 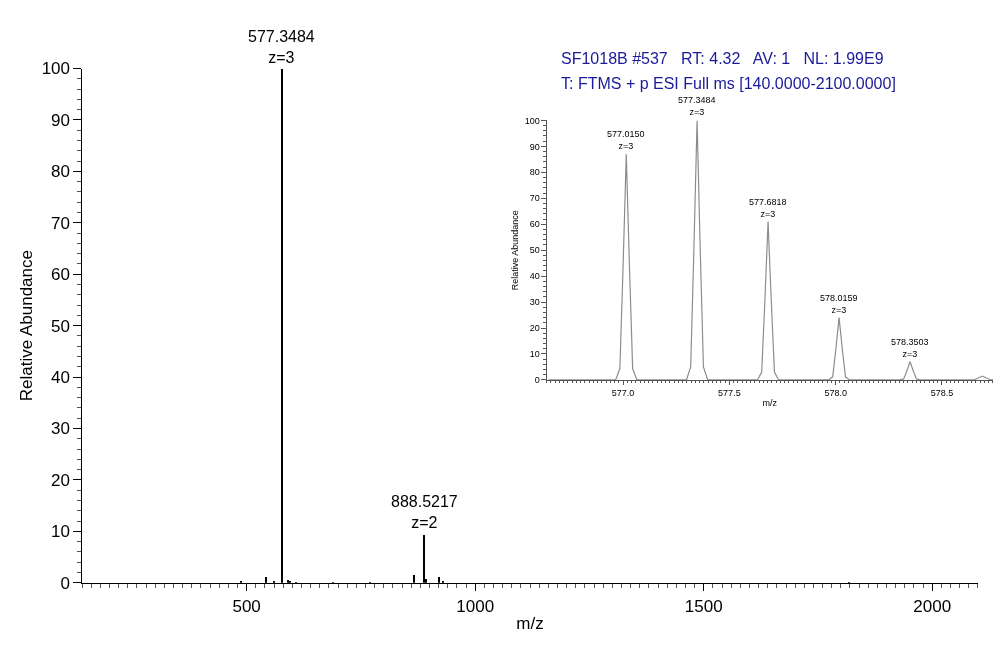 What do you see at coordinates (623, 392) in the screenshot?
I see `x-tick-label: 577.0` at bounding box center [623, 392].